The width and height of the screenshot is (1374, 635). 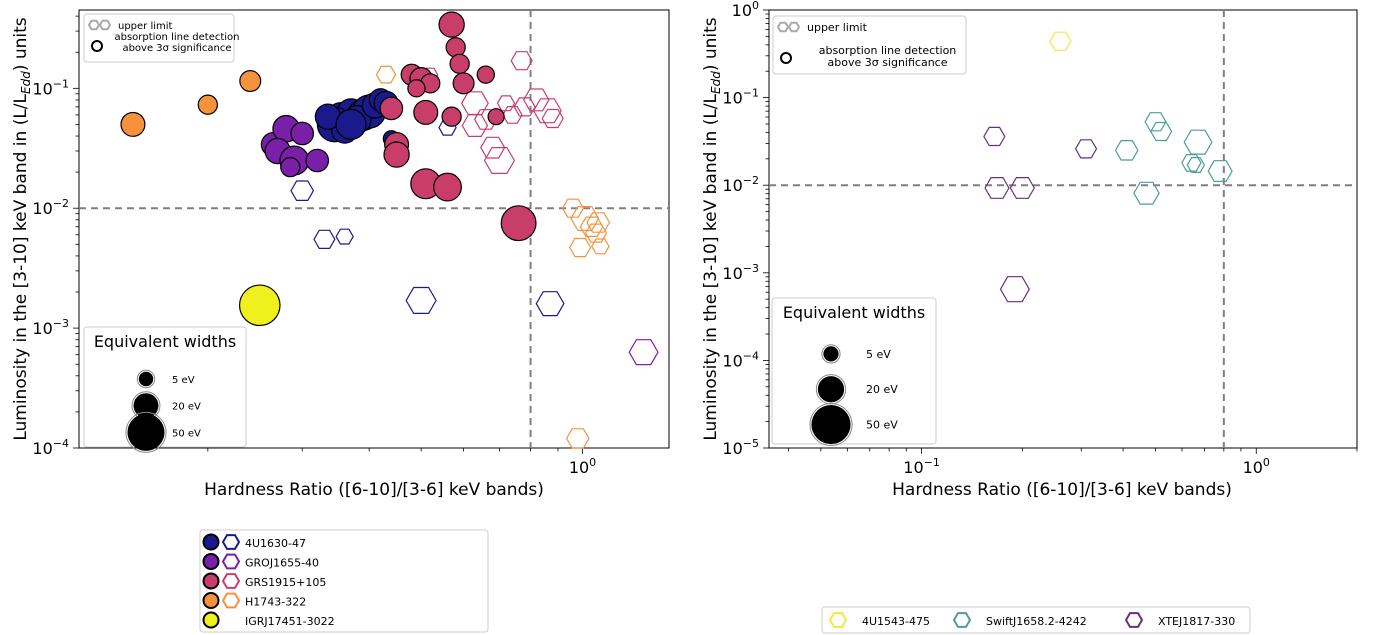 What do you see at coordinates (751, 443) in the screenshot?
I see `tick-exponent: −5` at bounding box center [751, 443].